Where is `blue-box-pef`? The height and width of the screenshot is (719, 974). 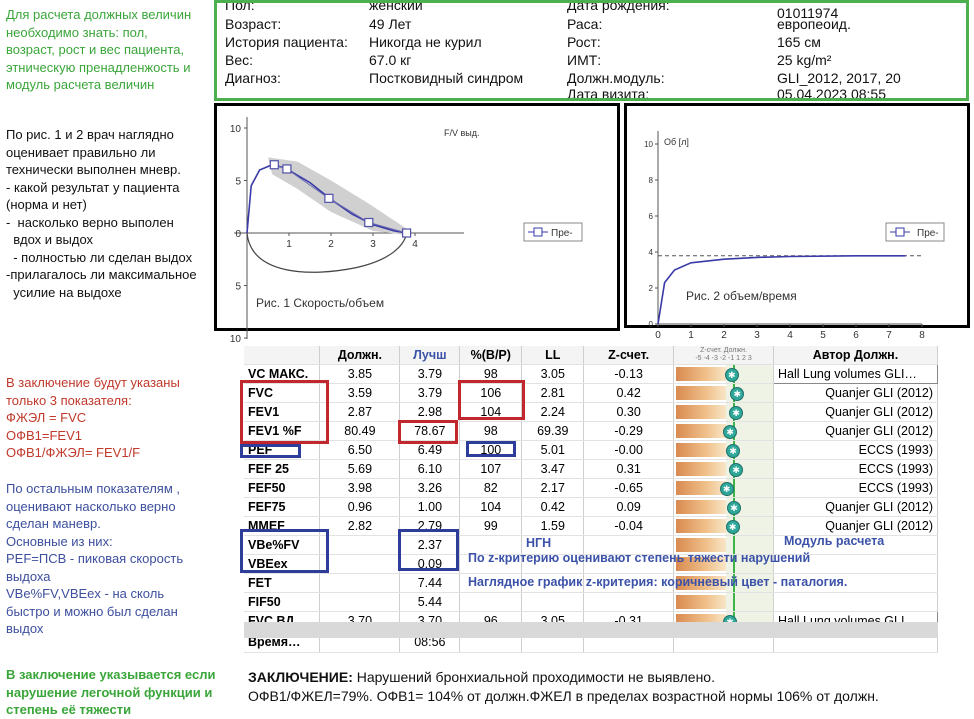 blue-box-pef is located at coordinates (270, 451).